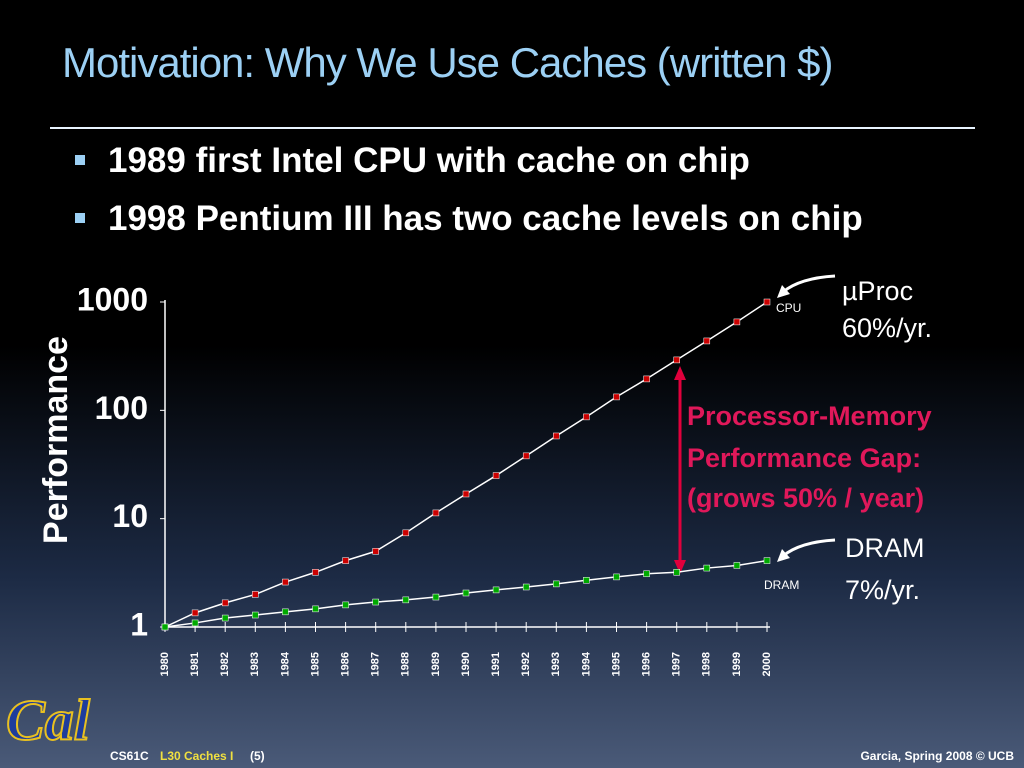 The width and height of the screenshot is (1024, 768). I want to click on y-tick-label: 10, so click(130, 516).